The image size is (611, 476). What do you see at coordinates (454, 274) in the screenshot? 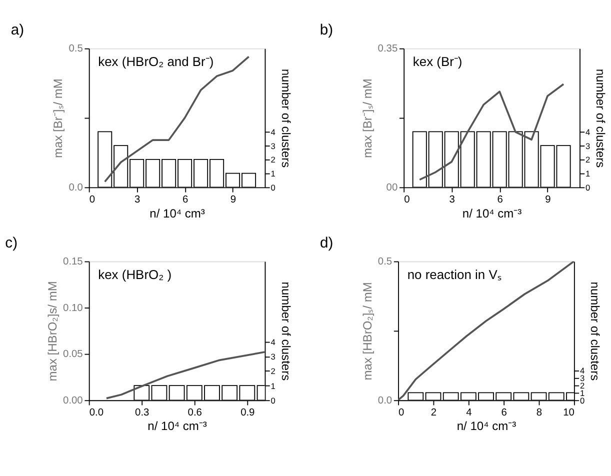
I see `annotation: no reaction in Vₛ` at bounding box center [454, 274].